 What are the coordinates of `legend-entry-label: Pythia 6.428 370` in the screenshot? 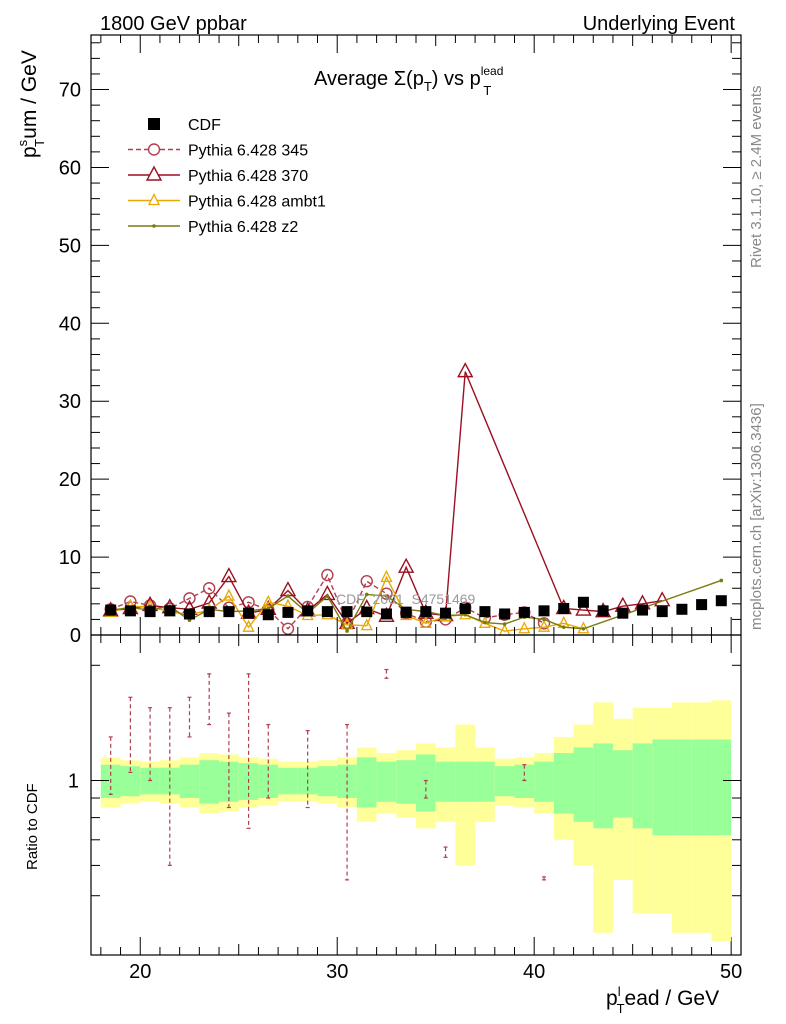 It's located at (248, 176).